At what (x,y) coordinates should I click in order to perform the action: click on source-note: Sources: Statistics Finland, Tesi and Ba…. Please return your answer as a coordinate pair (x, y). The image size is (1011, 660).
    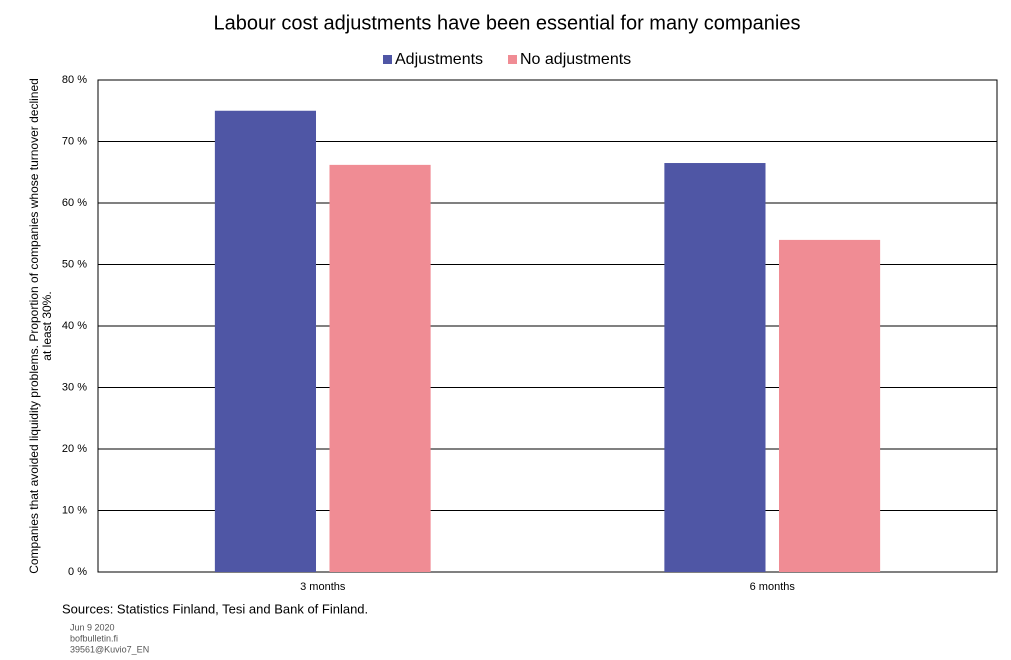
    Looking at the image, I should click on (215, 608).